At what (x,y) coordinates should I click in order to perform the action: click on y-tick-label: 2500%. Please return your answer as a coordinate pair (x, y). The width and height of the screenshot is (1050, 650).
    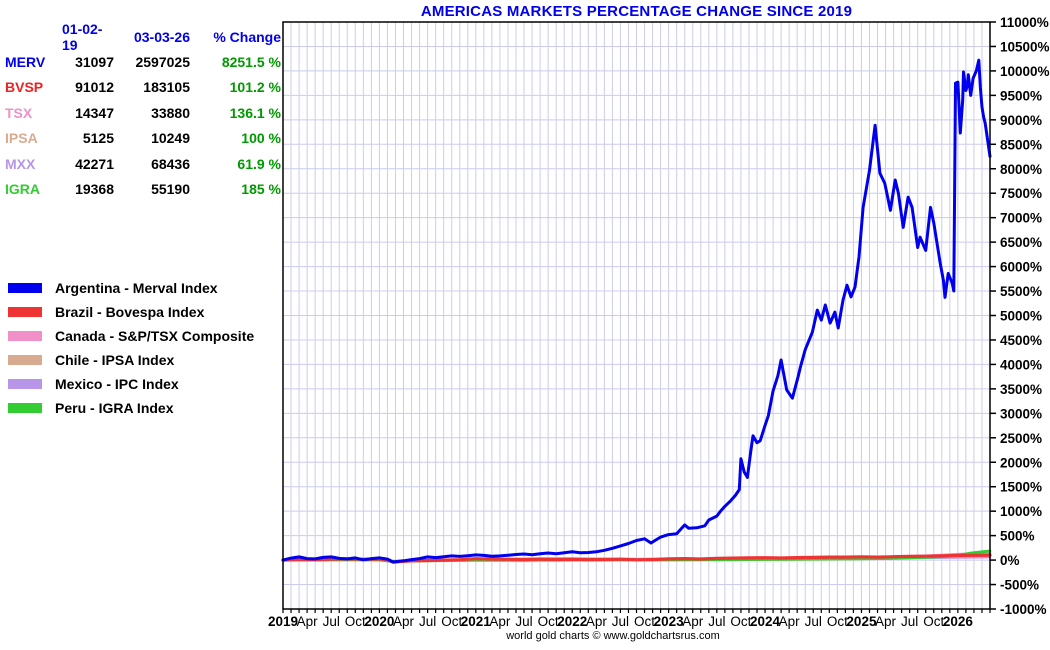
    Looking at the image, I should click on (1021, 438).